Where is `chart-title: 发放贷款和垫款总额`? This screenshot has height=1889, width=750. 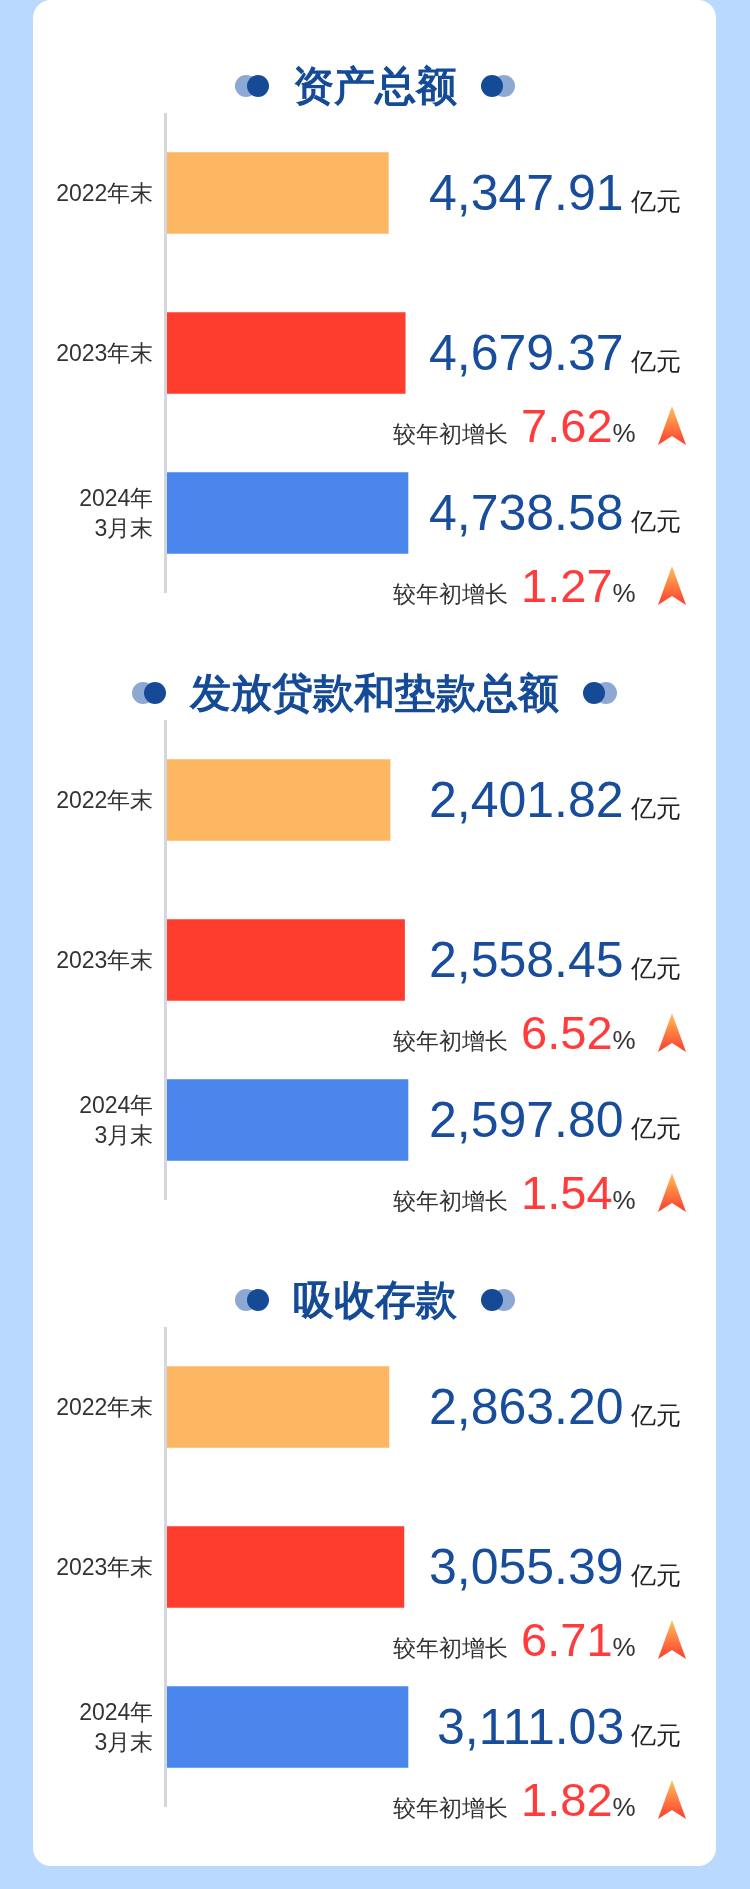 chart-title: 发放贷款和垫款总额 is located at coordinates (374, 693).